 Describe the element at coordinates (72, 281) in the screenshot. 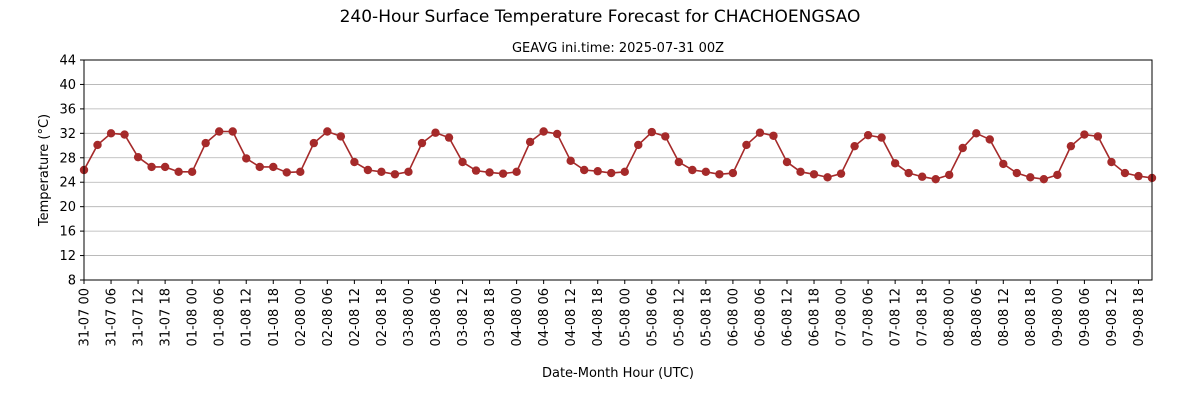

I see `y-tick-label: 8` at that location.